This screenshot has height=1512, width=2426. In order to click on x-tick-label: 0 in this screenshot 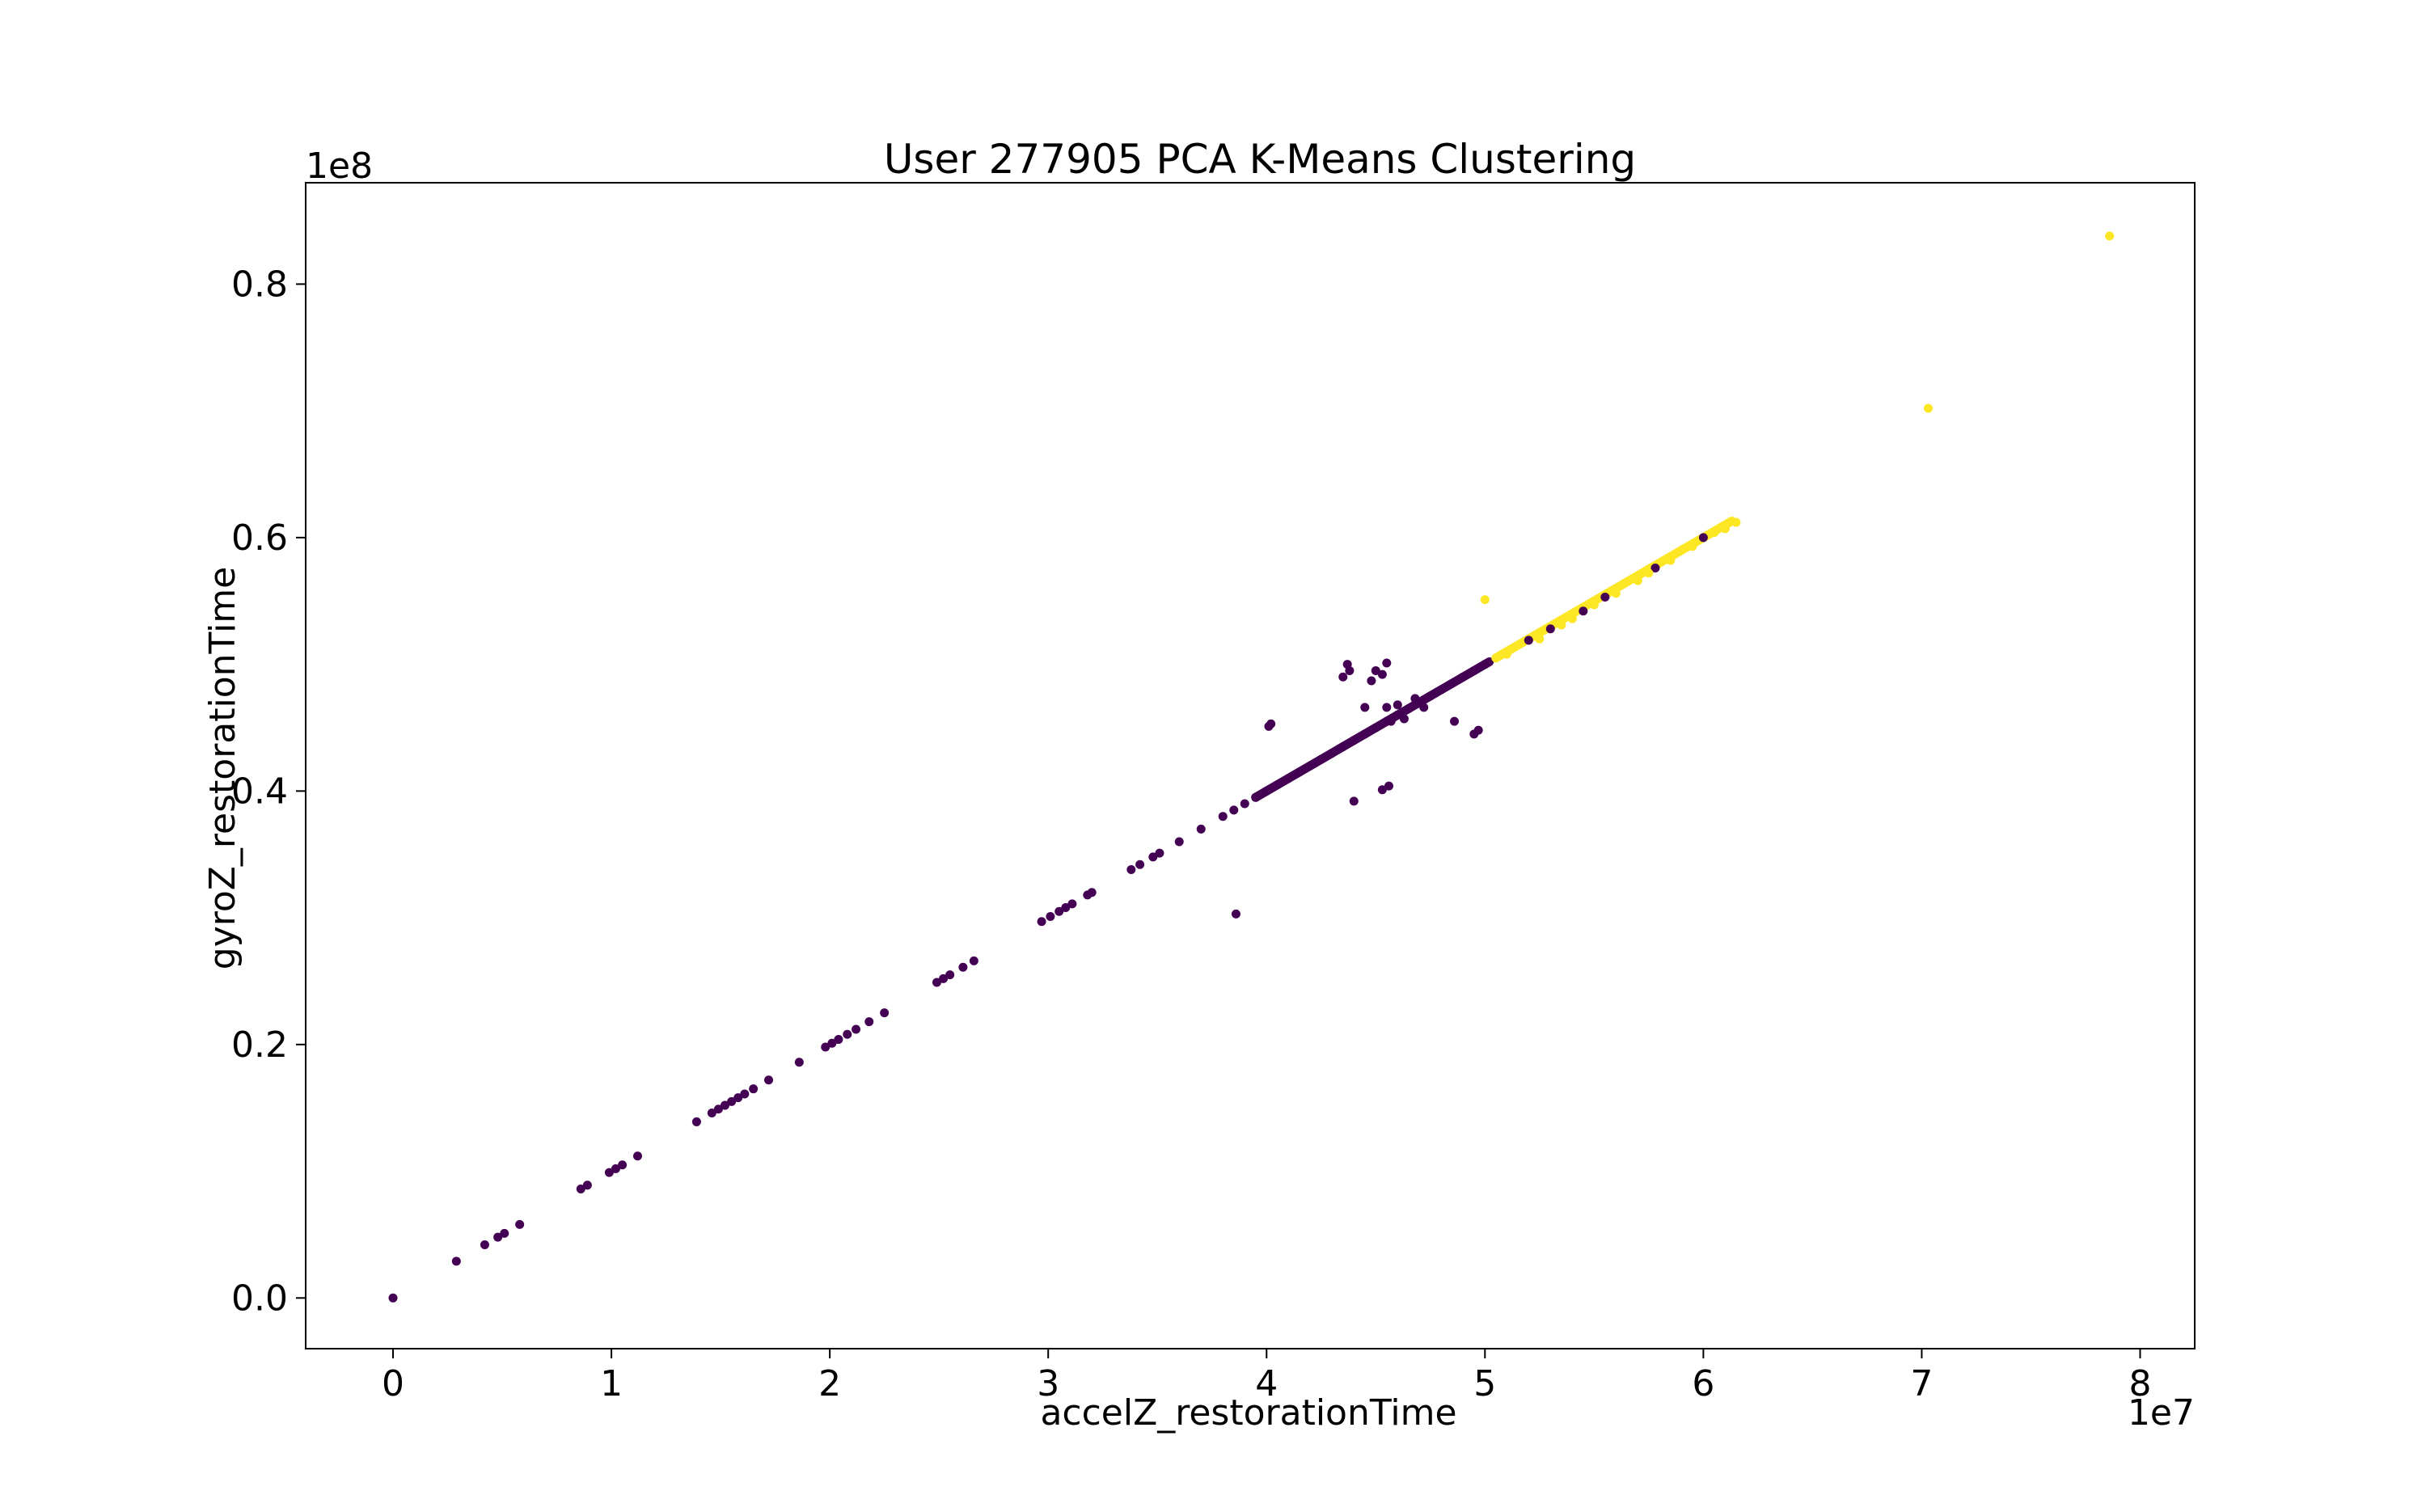, I will do `click(393, 1383)`.